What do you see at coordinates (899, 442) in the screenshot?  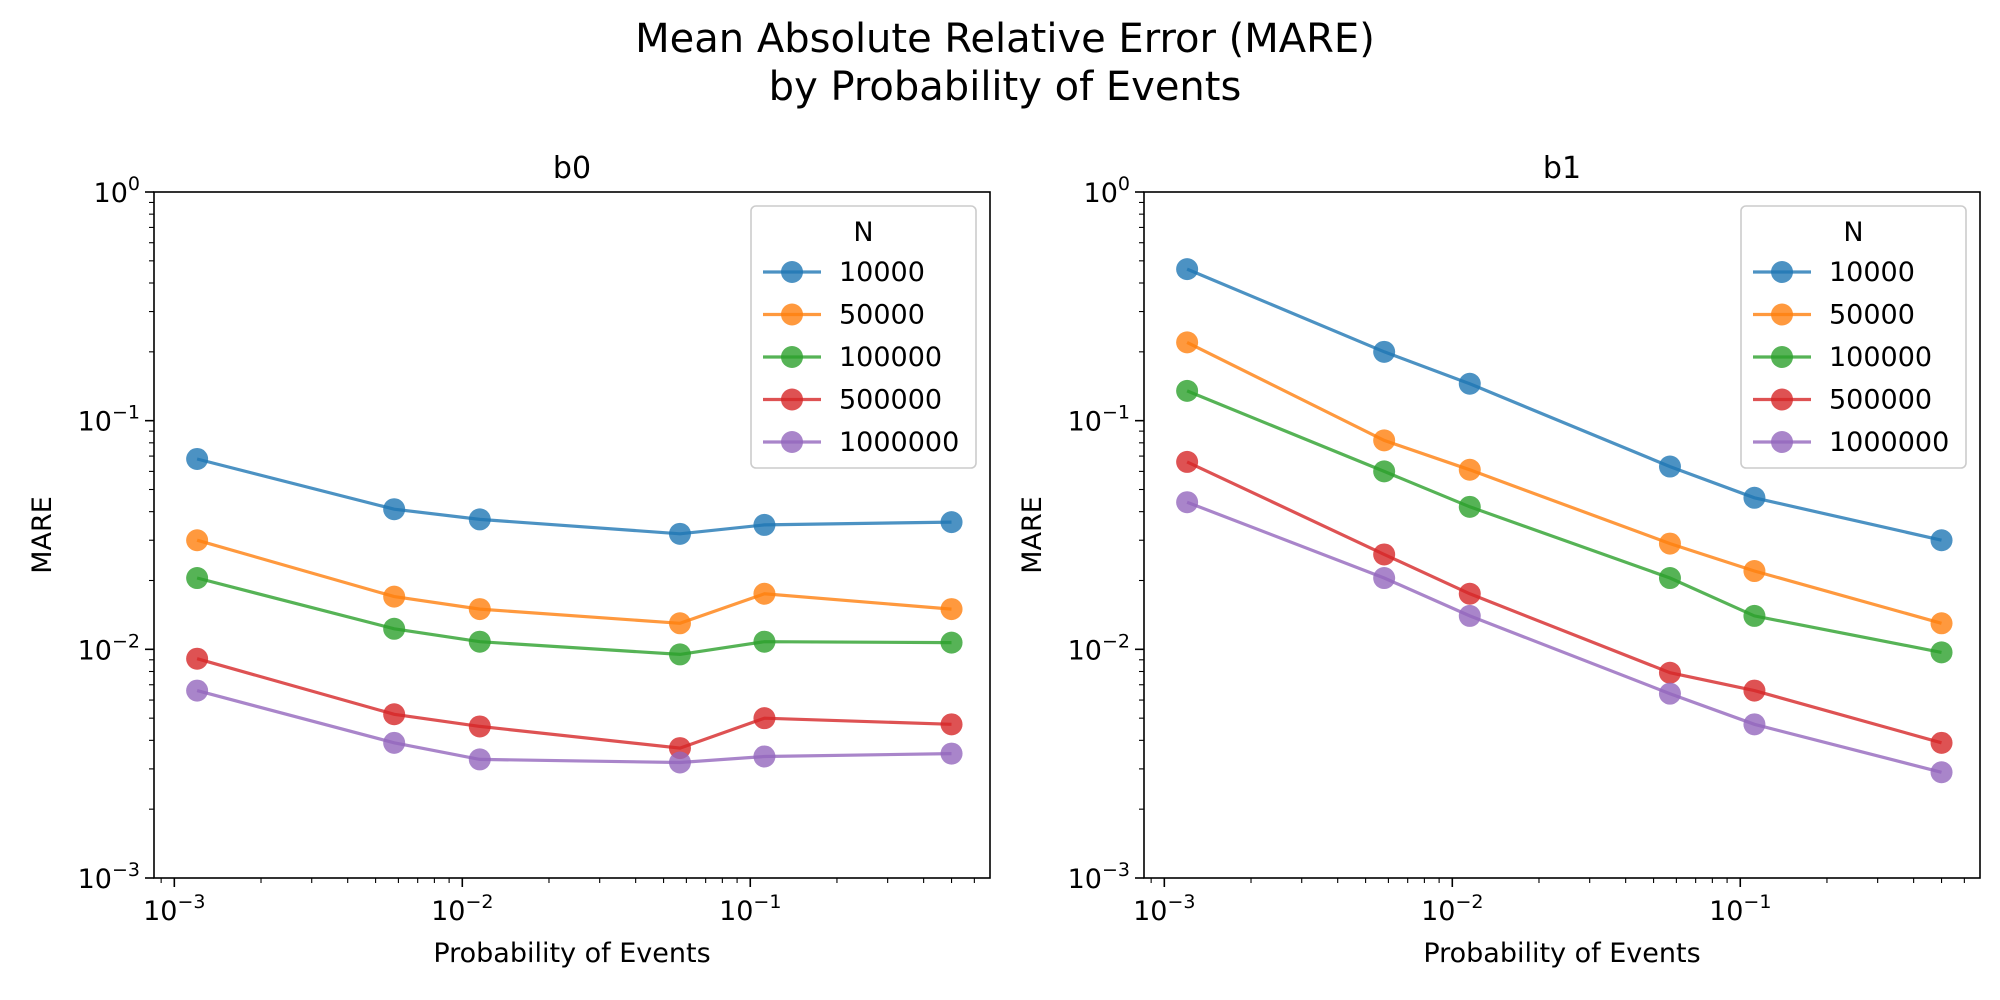 I see `legend-label-b0-1000000: 1000000` at bounding box center [899, 442].